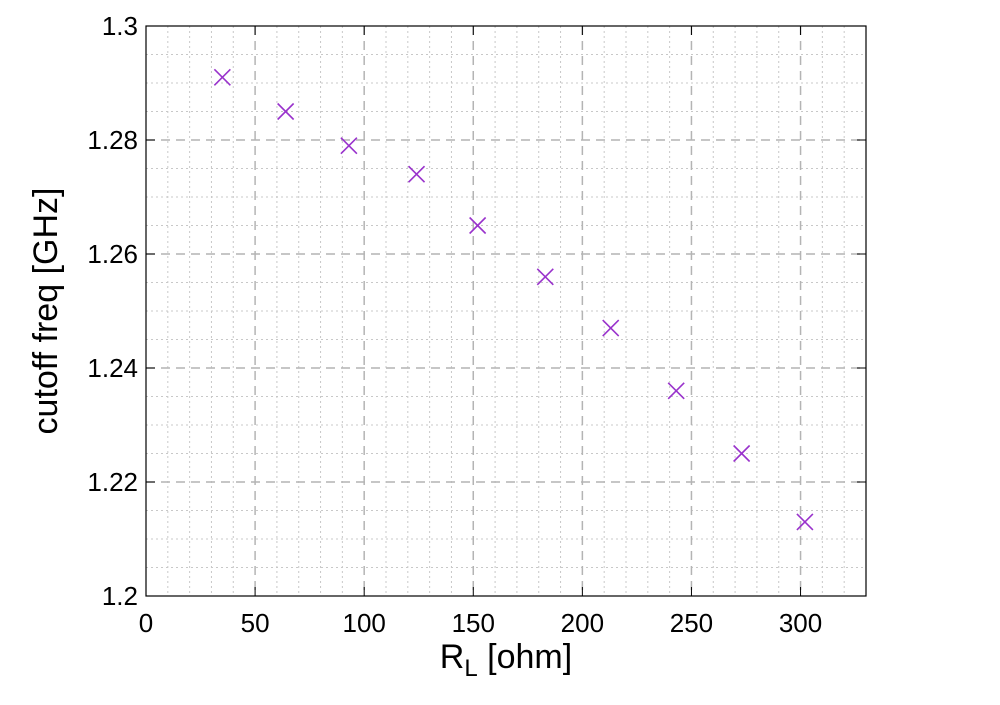 The image size is (1000, 705). Describe the element at coordinates (255, 623) in the screenshot. I see `x-tick-label: 50` at that location.